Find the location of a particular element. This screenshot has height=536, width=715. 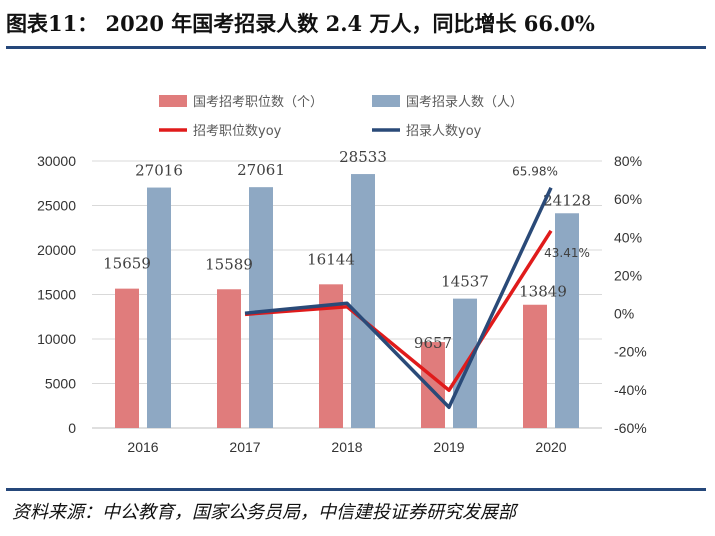

y-left-tick-label: 20000 is located at coordinates (56, 250).